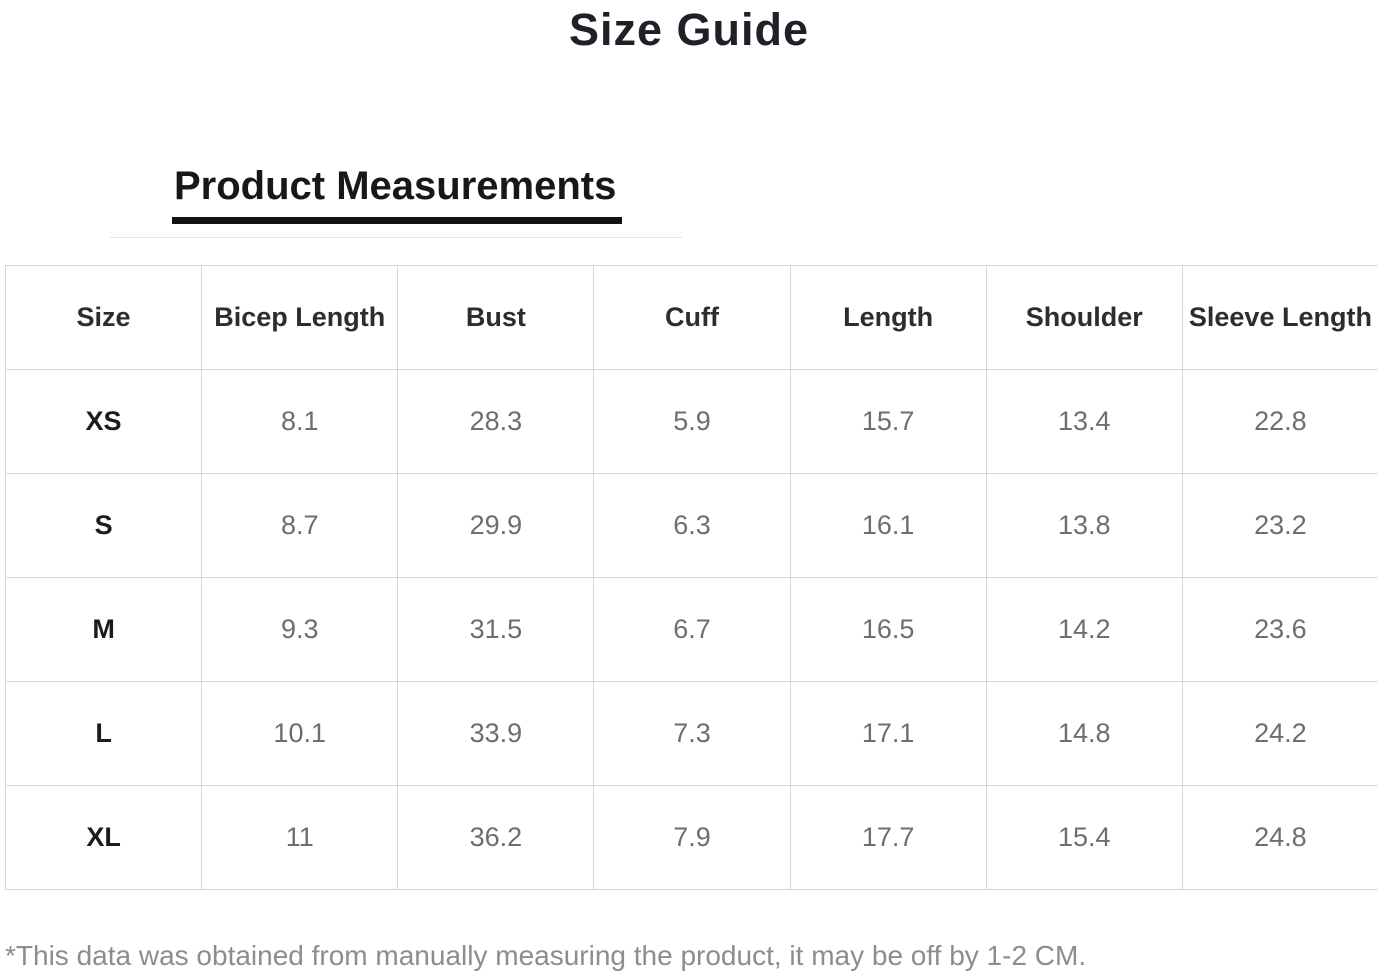 Image resolution: width=1378 pixels, height=980 pixels. Describe the element at coordinates (1279, 837) in the screenshot. I see `measurement-cell: 24.8` at that location.